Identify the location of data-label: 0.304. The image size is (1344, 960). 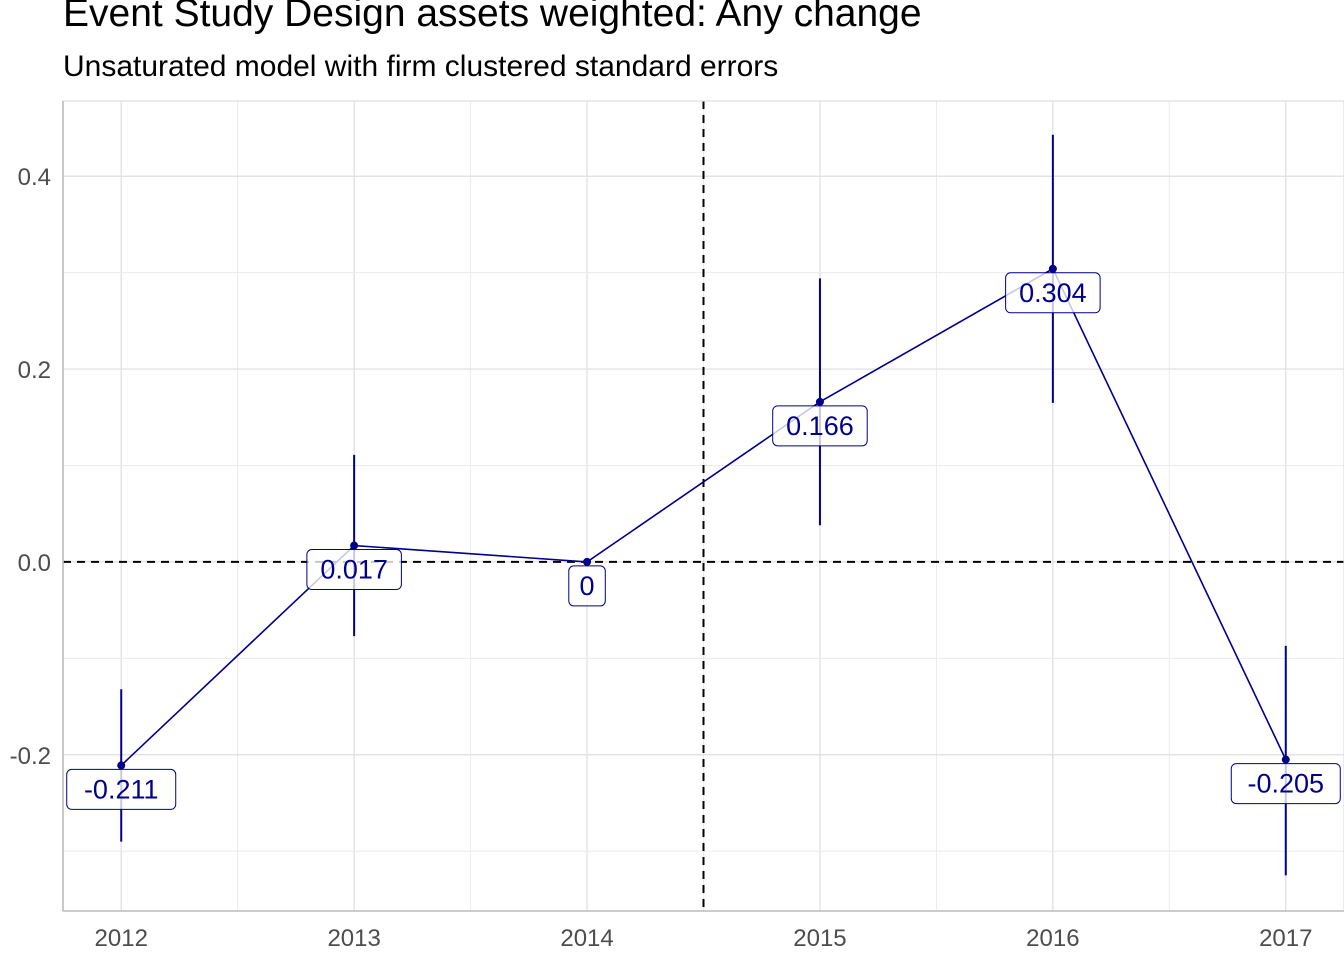
(1053, 293).